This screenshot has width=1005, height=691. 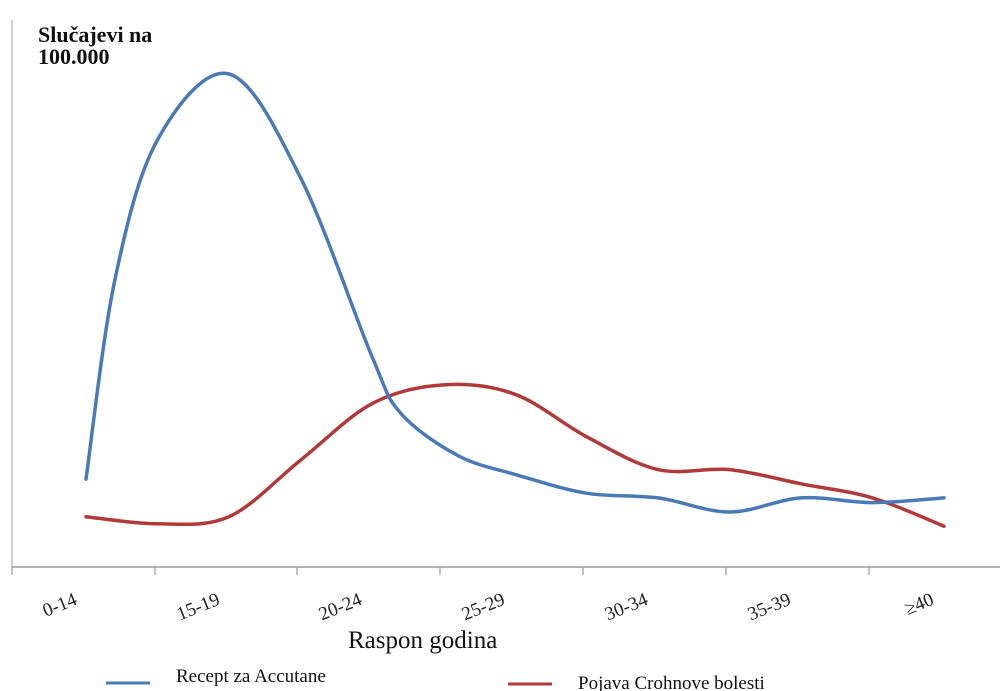 What do you see at coordinates (626, 607) in the screenshot?
I see `x-tick-label: 30-34` at bounding box center [626, 607].